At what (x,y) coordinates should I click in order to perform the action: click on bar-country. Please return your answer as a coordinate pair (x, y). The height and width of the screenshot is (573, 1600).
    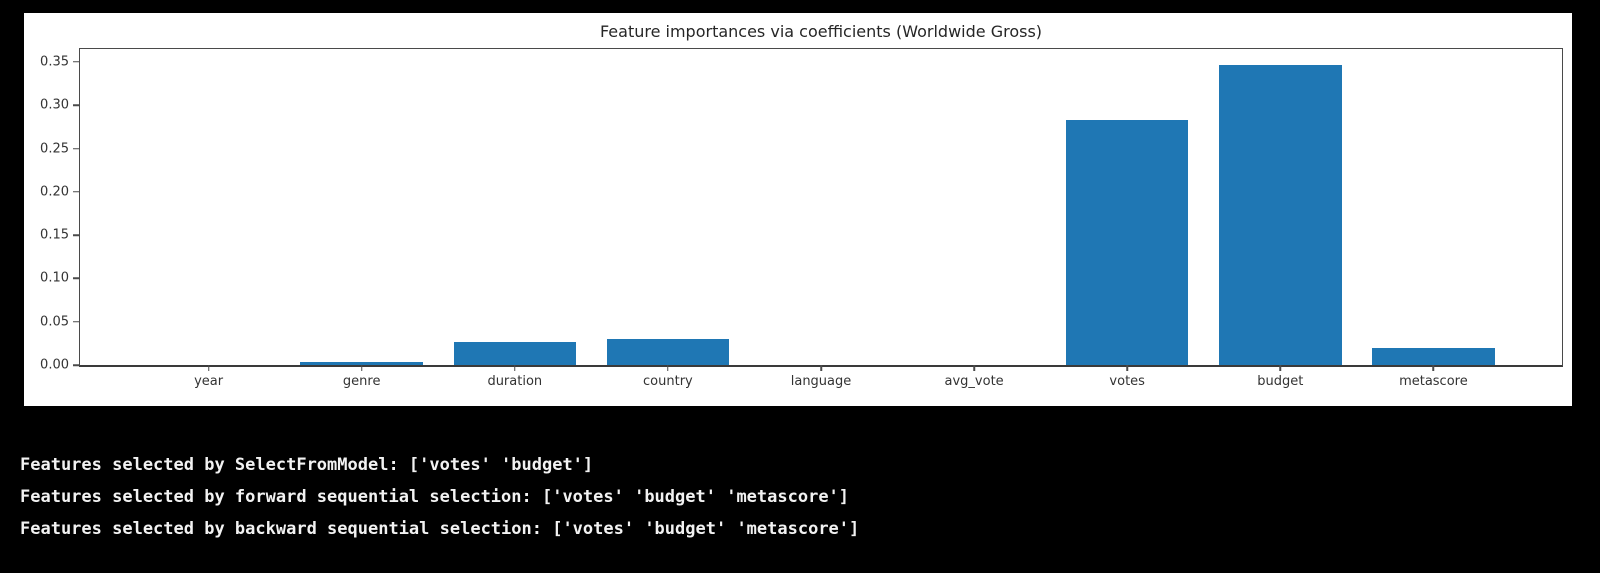
    Looking at the image, I should click on (668, 352).